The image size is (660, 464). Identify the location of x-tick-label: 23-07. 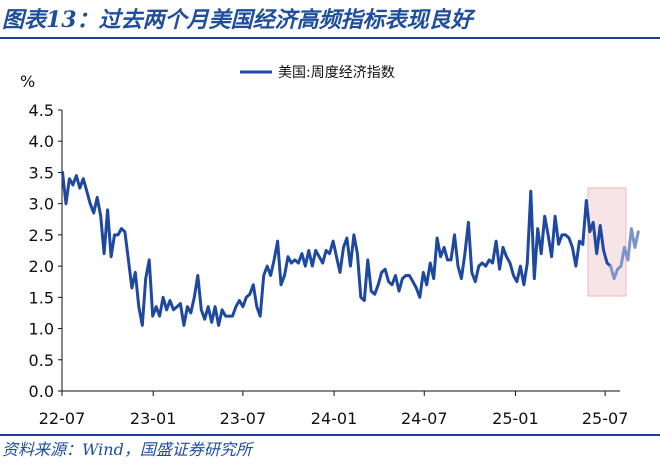
(243, 418).